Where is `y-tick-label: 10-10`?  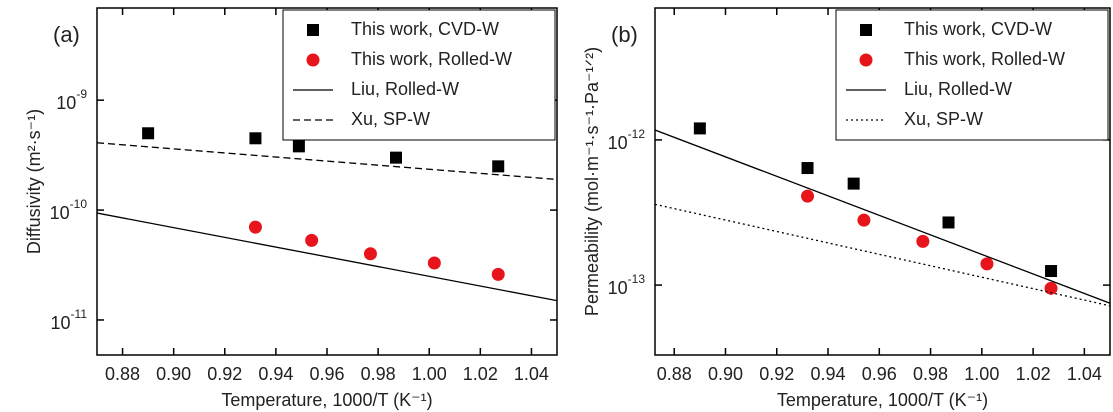
y-tick-label: 10-10 is located at coordinates (69, 210).